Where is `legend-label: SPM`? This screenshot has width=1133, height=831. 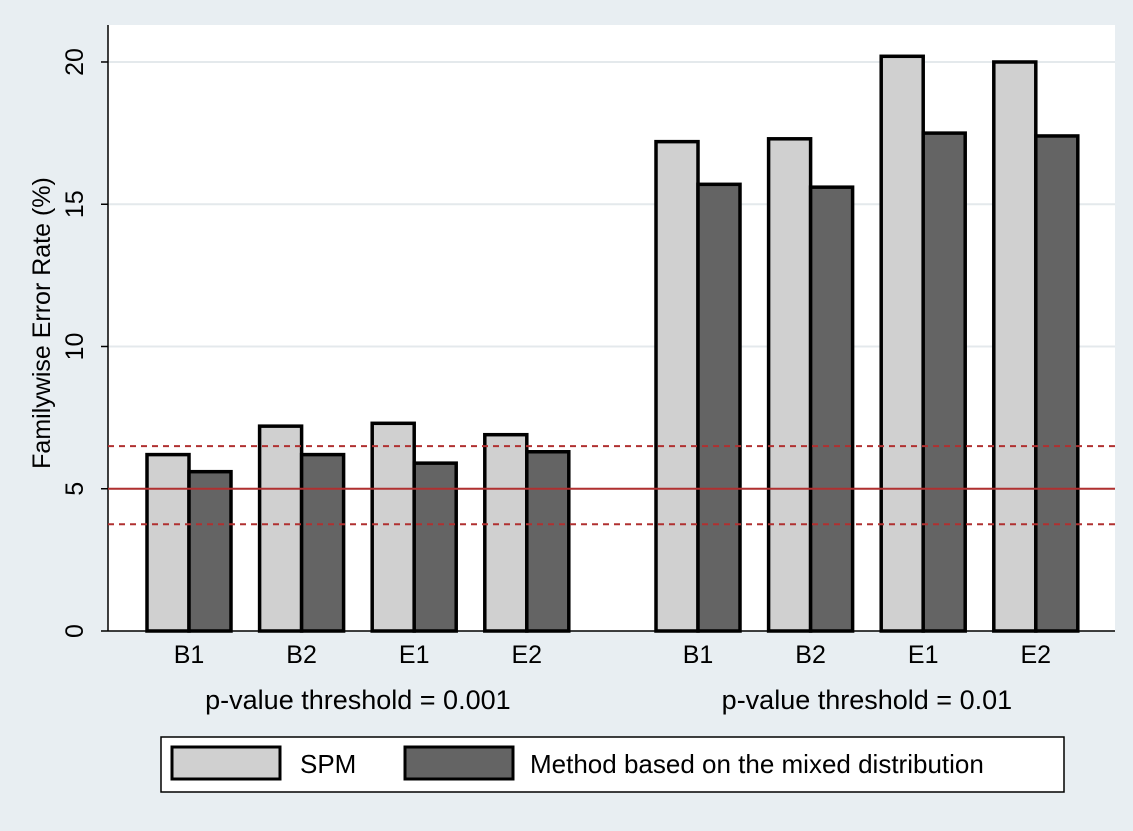 legend-label: SPM is located at coordinates (328, 764).